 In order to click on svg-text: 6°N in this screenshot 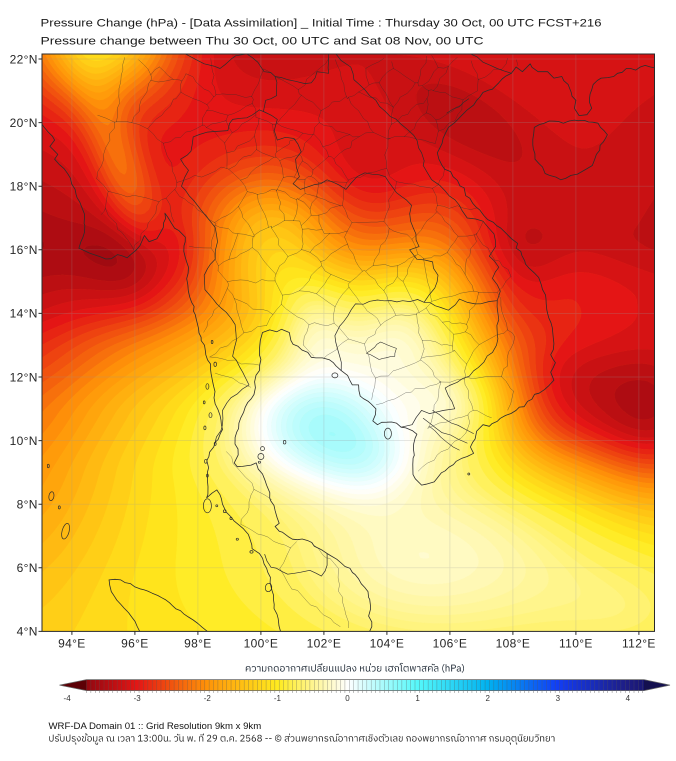, I will do `click(27, 568)`.